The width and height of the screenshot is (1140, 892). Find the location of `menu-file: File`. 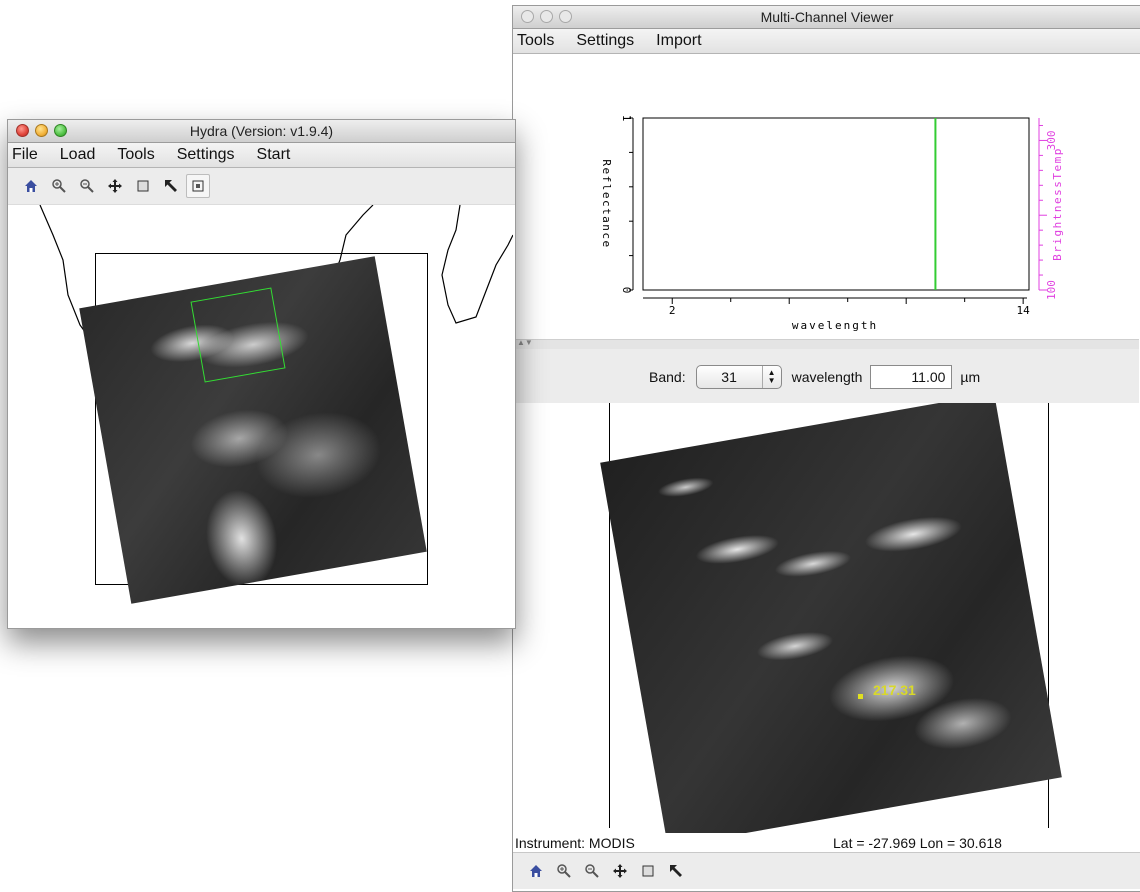

menu-file: File is located at coordinates (25, 154).